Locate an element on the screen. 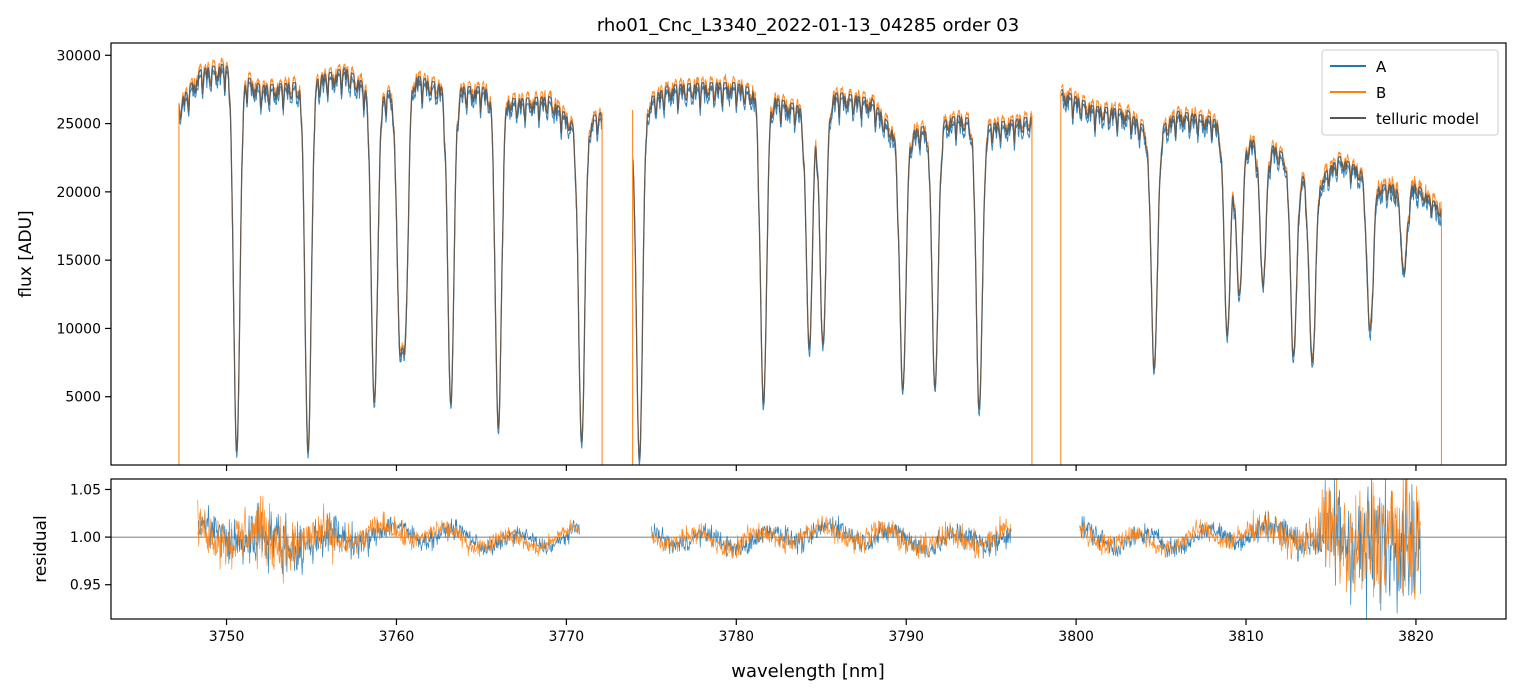 The width and height of the screenshot is (1520, 696). y-axis-label: flux [ADU] is located at coordinates (26, 253).